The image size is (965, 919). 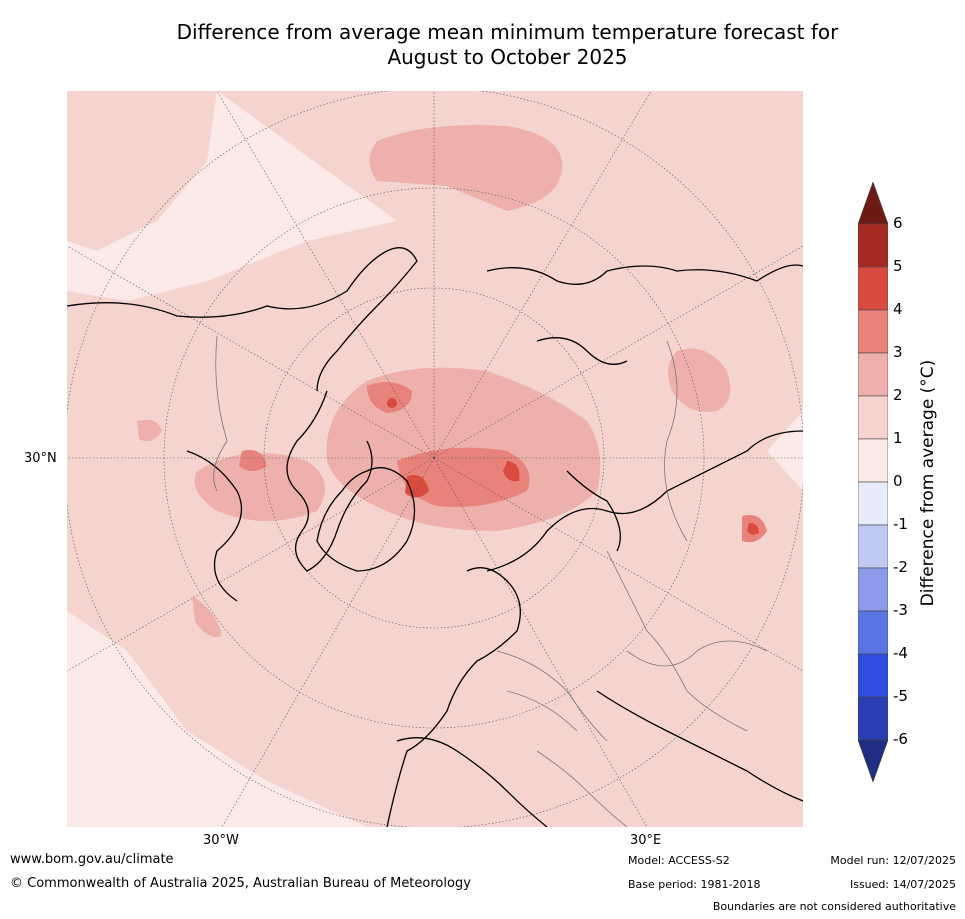 I want to click on colorbar-tick-label: 6, so click(x=898, y=223).